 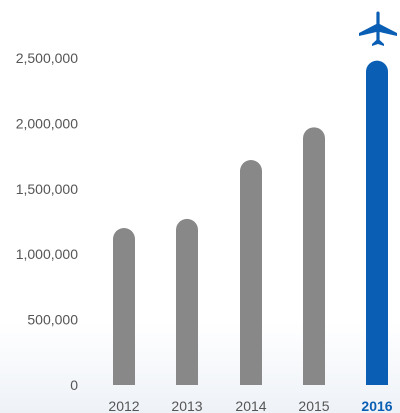 What do you see at coordinates (376, 405) in the screenshot?
I see `x-tick-label: 2016` at bounding box center [376, 405].